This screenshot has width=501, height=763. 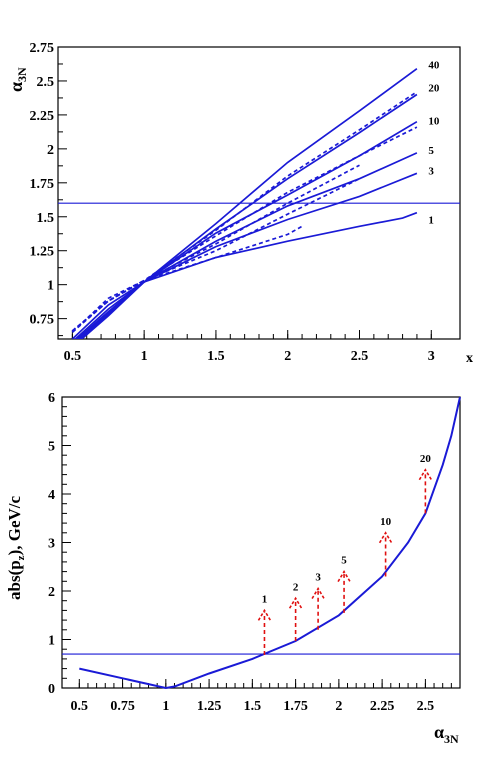 What do you see at coordinates (431, 151) in the screenshot?
I see `top-curve-label: 5` at bounding box center [431, 151].